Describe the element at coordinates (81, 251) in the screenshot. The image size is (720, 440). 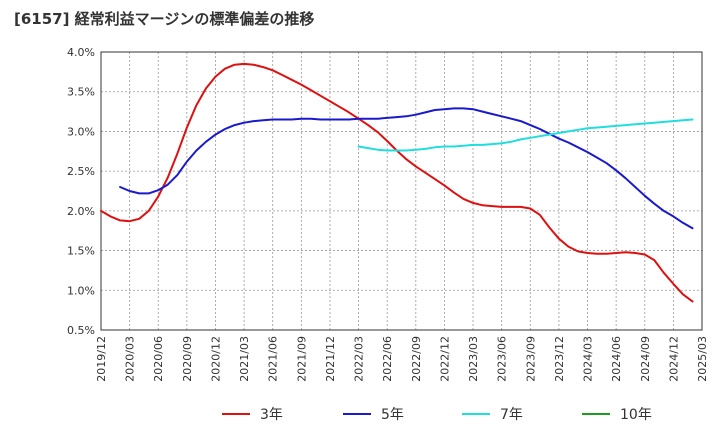
I see `y-tick-label: 1.5%` at that location.